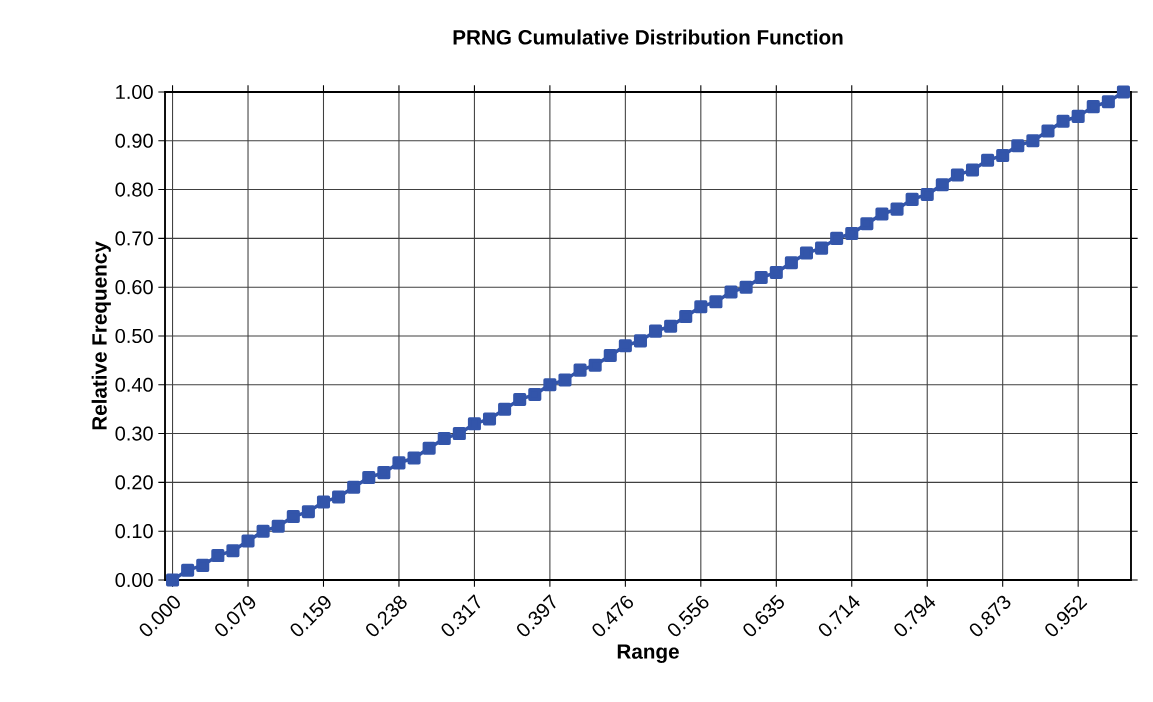  I want to click on y-tick-label: 0.90, so click(134, 140).